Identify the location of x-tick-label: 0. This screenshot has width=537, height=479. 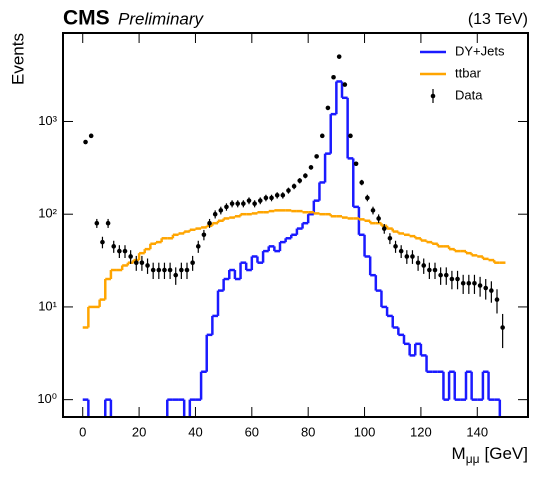
(82, 431).